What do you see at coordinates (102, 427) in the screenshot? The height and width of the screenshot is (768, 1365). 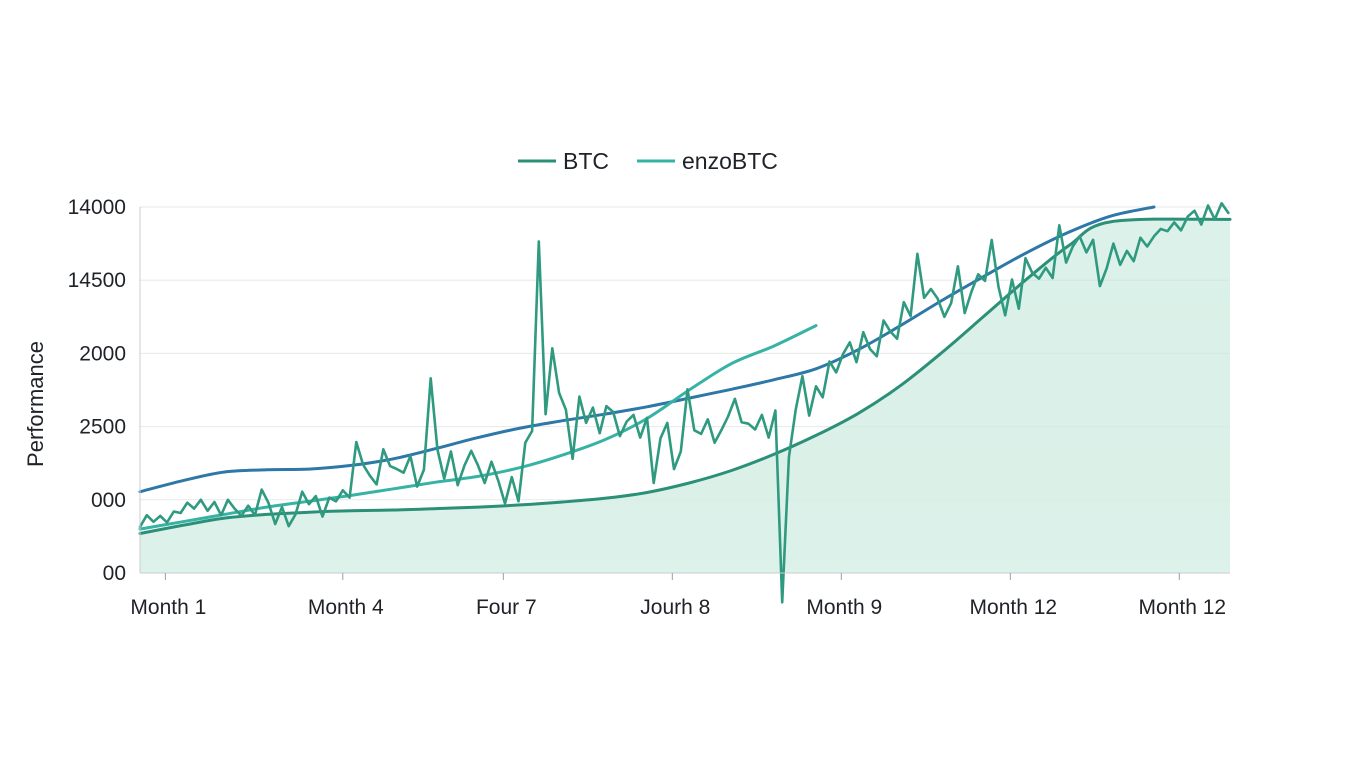 I see `y-tick-label: 2500` at bounding box center [102, 427].